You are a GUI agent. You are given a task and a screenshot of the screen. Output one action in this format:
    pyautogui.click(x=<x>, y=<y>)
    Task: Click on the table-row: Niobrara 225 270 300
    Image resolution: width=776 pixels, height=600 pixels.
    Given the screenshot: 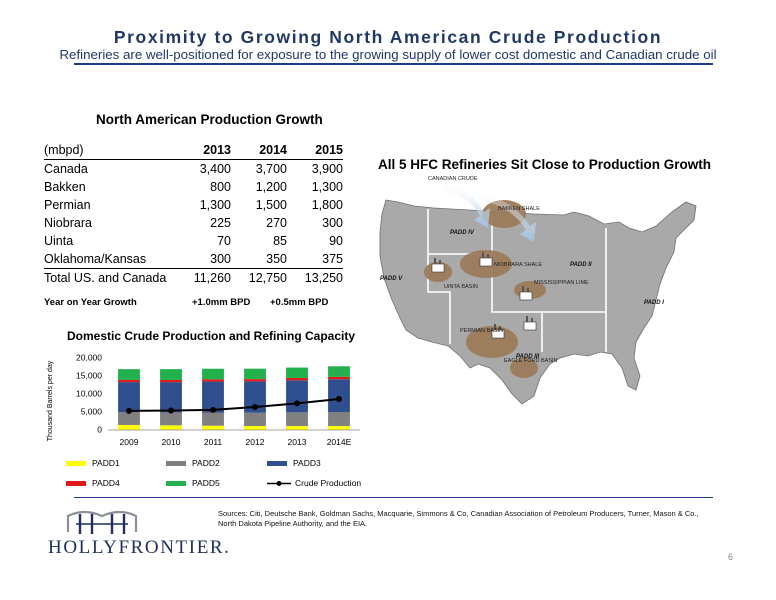 What is the action you would take?
    pyautogui.click(x=193, y=223)
    